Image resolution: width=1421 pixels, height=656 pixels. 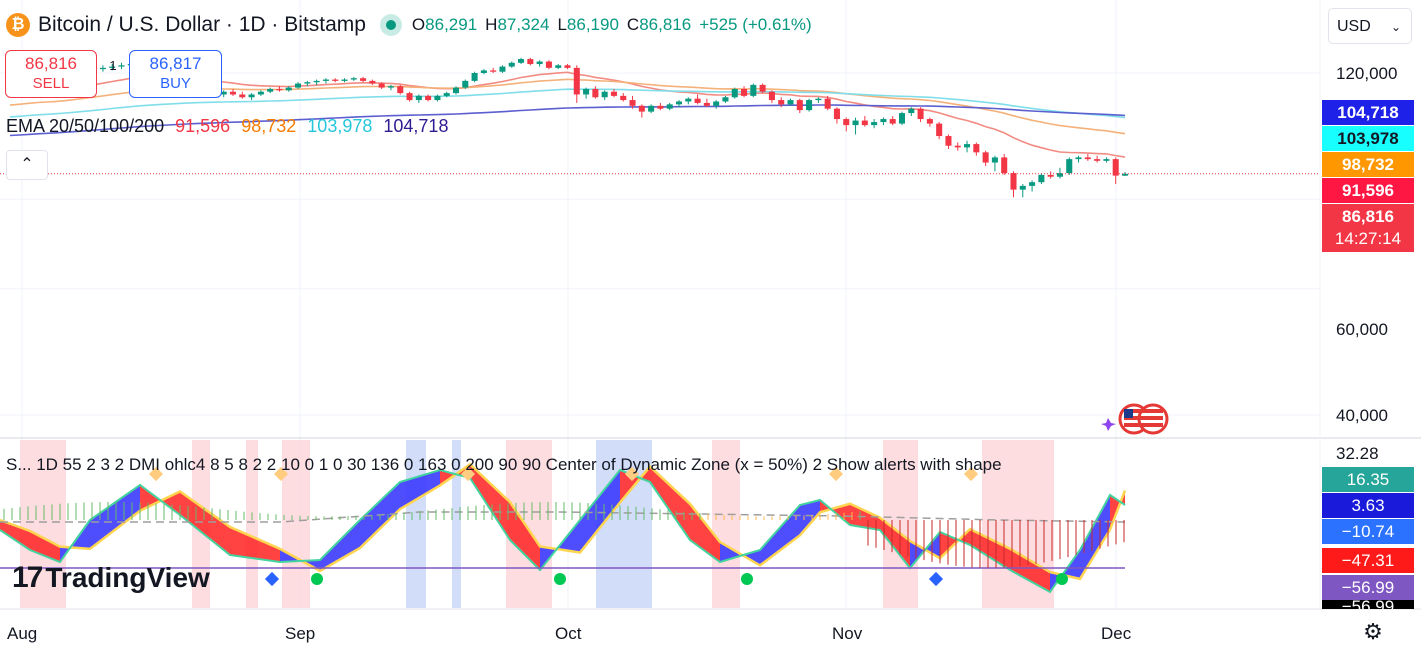 What do you see at coordinates (1368, 216) in the screenshot?
I see `last-price-value: 86,816` at bounding box center [1368, 216].